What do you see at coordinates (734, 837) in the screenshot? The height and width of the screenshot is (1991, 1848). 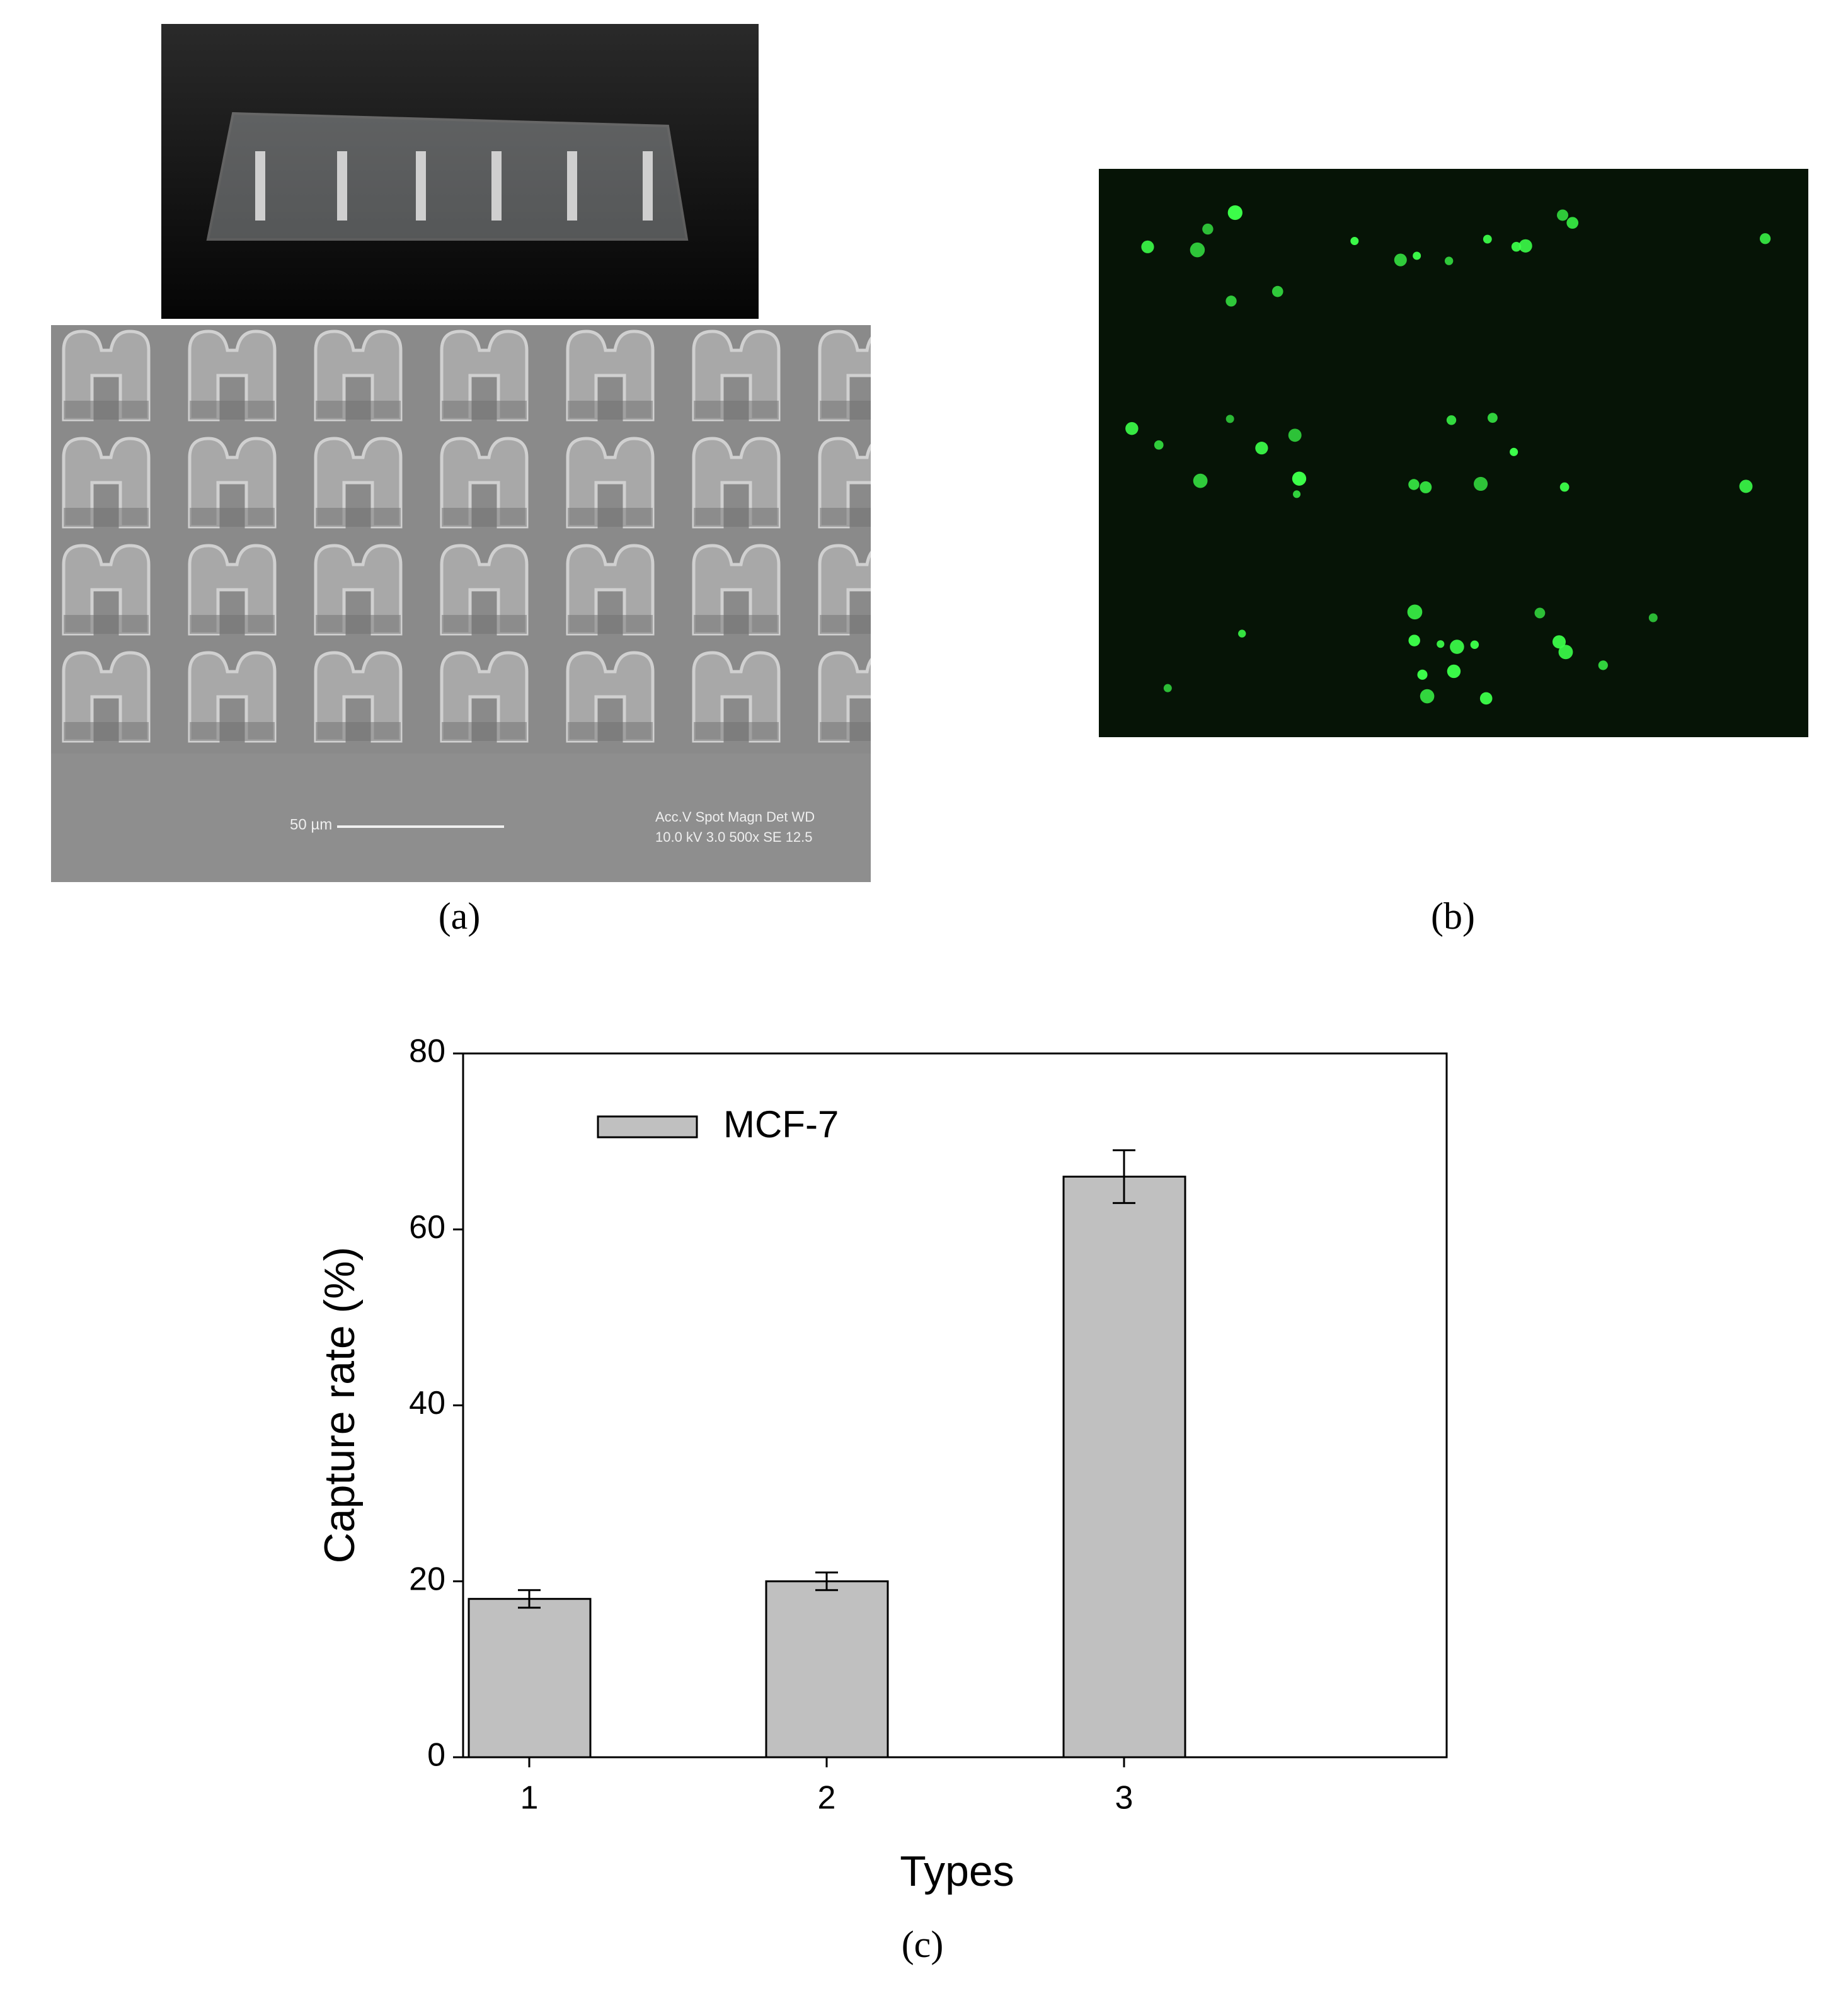 I see `sem-values: 10.0 kV 3.0 500x SE 12.5` at bounding box center [734, 837].